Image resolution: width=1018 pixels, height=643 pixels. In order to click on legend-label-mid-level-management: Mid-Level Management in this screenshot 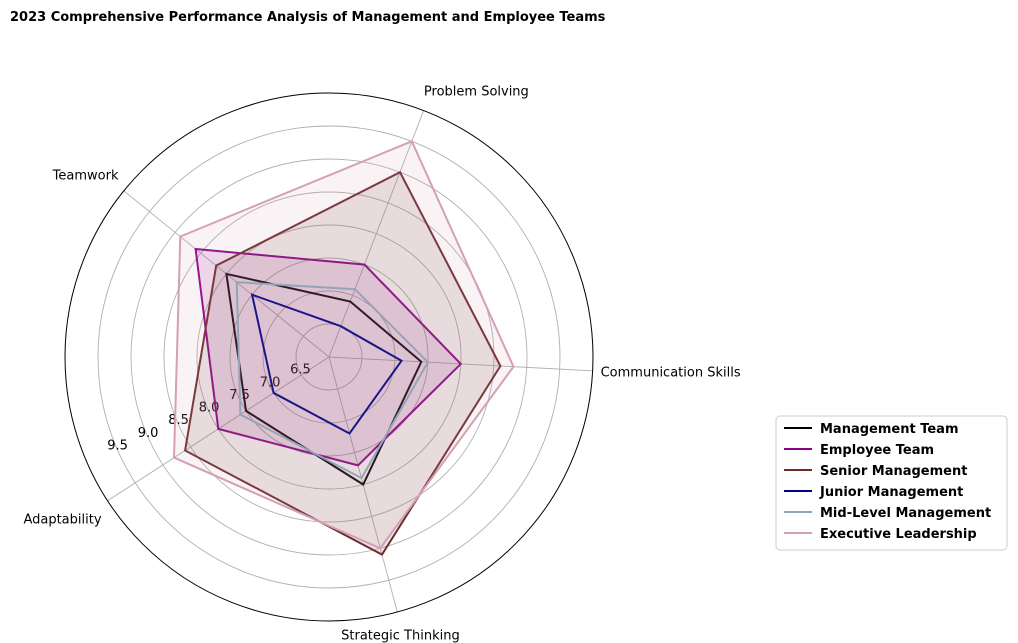, I will do `click(905, 513)`.